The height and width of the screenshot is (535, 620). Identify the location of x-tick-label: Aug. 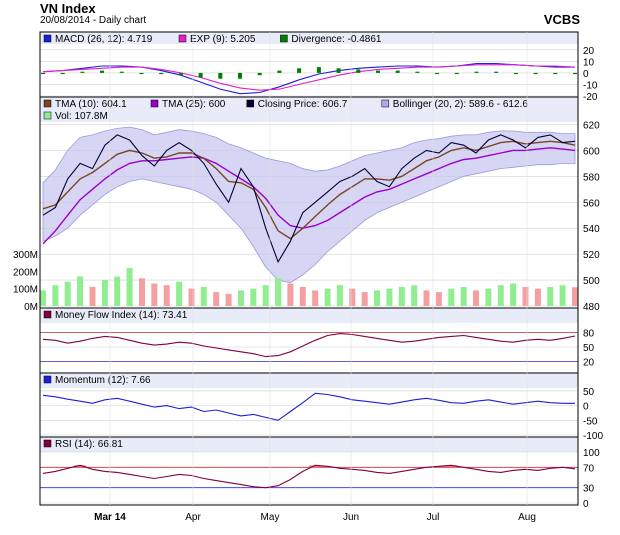
(527, 517).